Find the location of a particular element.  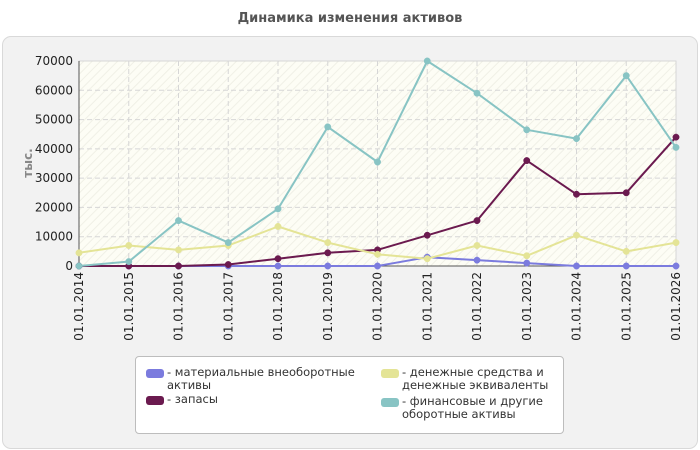

x-tick-label: 01.01.2026 is located at coordinates (676, 306).